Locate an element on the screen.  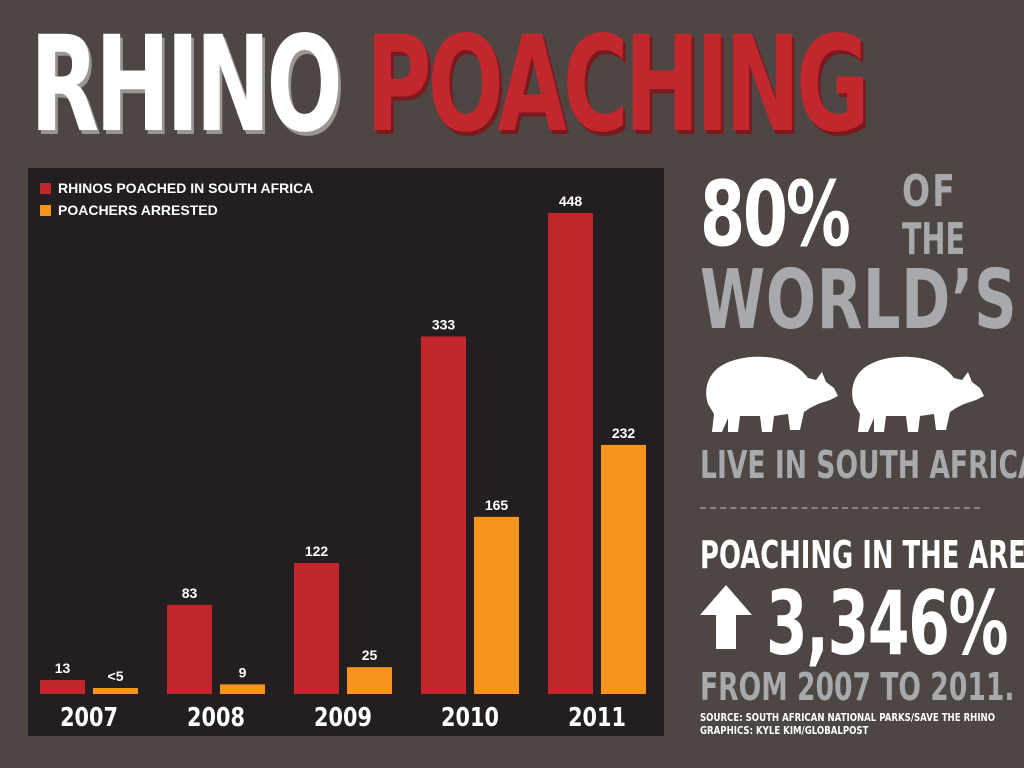
bar-arrested-2007 is located at coordinates (115, 691).